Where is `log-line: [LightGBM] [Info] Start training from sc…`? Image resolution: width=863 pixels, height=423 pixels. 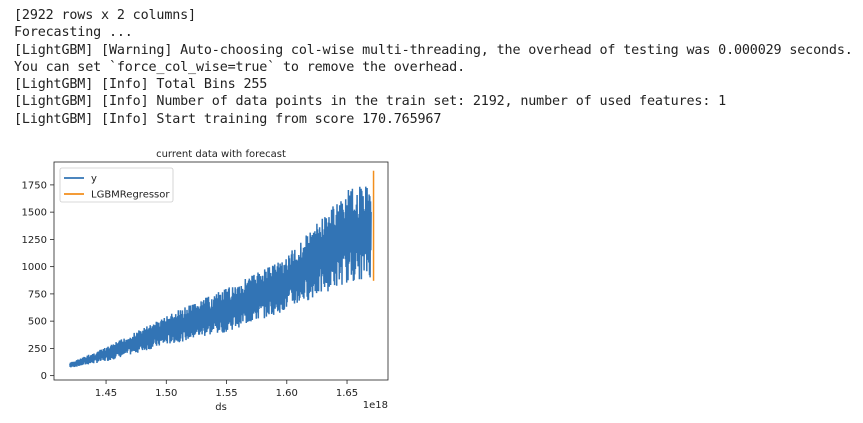
log-line: [LightGBM] [Info] Start training from sc… is located at coordinates (228, 119).